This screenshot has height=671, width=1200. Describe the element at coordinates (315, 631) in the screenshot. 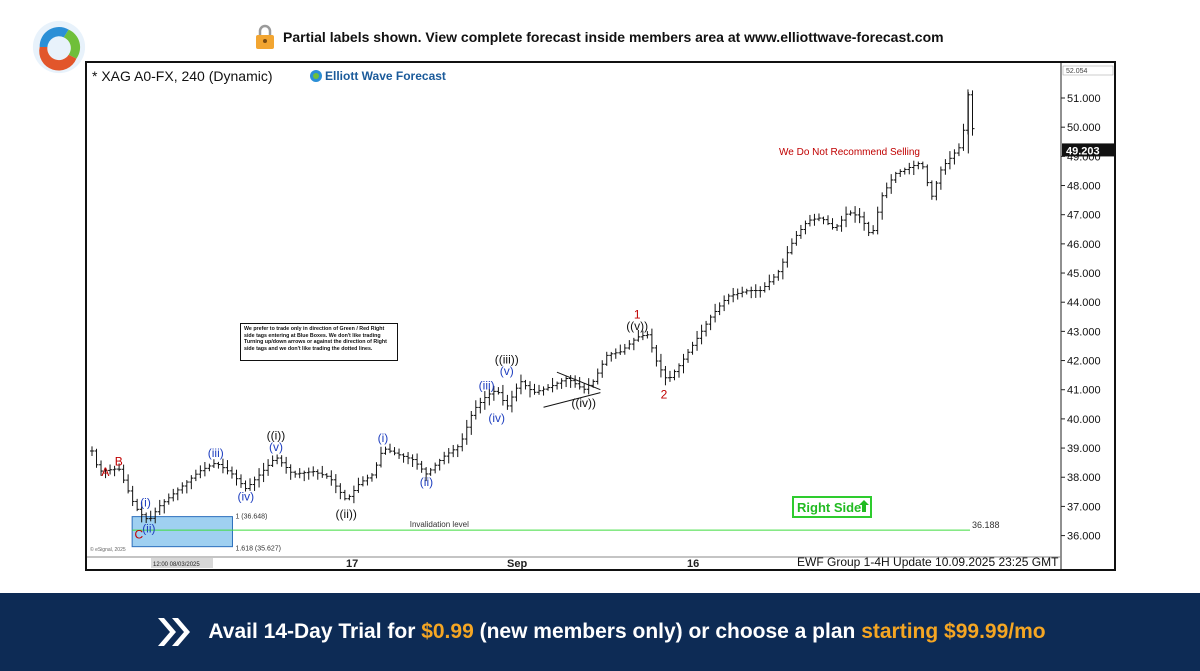

I see `cta-prefix: Avail 14-Day Trial for` at that location.